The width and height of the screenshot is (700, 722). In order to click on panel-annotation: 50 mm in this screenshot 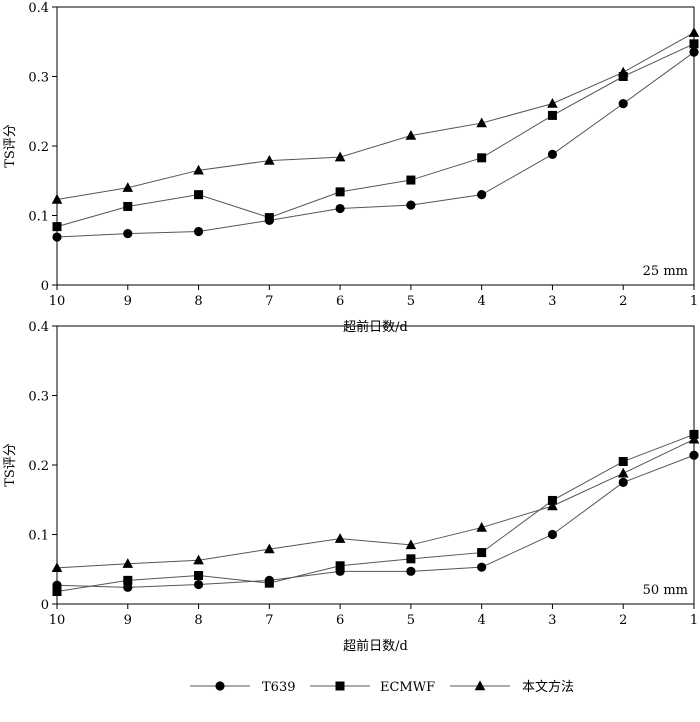, I will do `click(665, 590)`.